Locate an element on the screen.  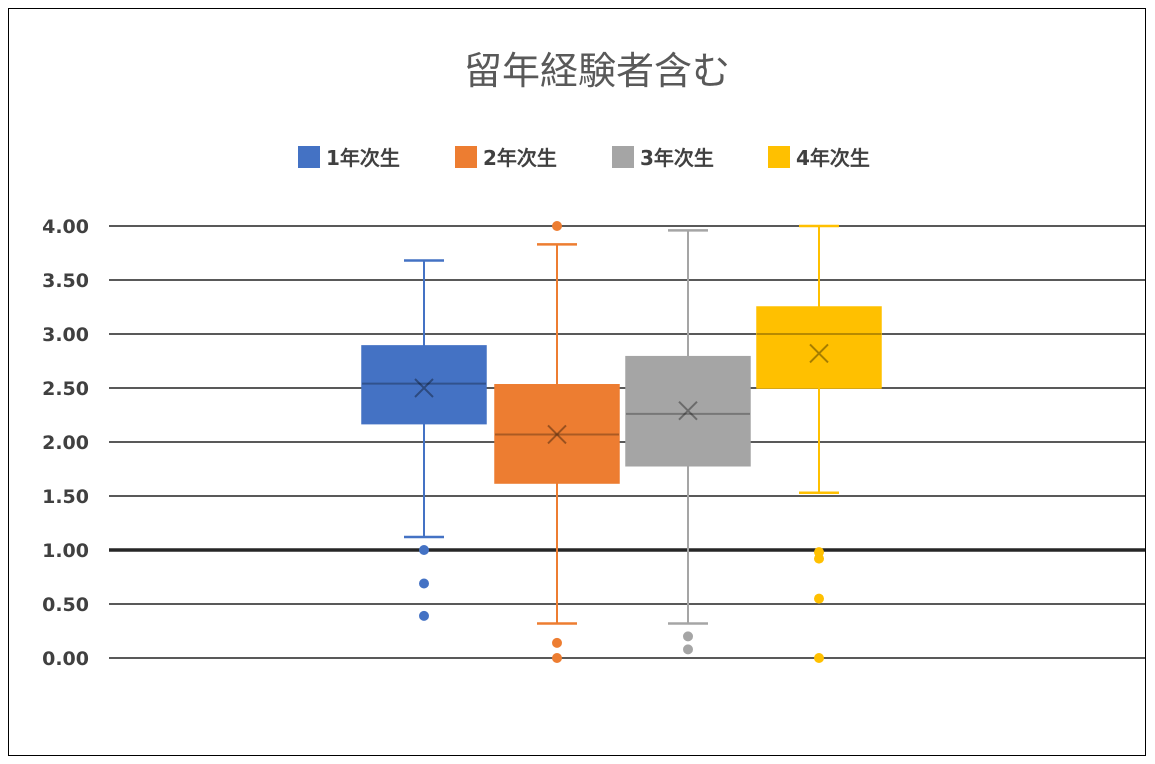
chart-title: 留年経験者含む is located at coordinates (597, 71).